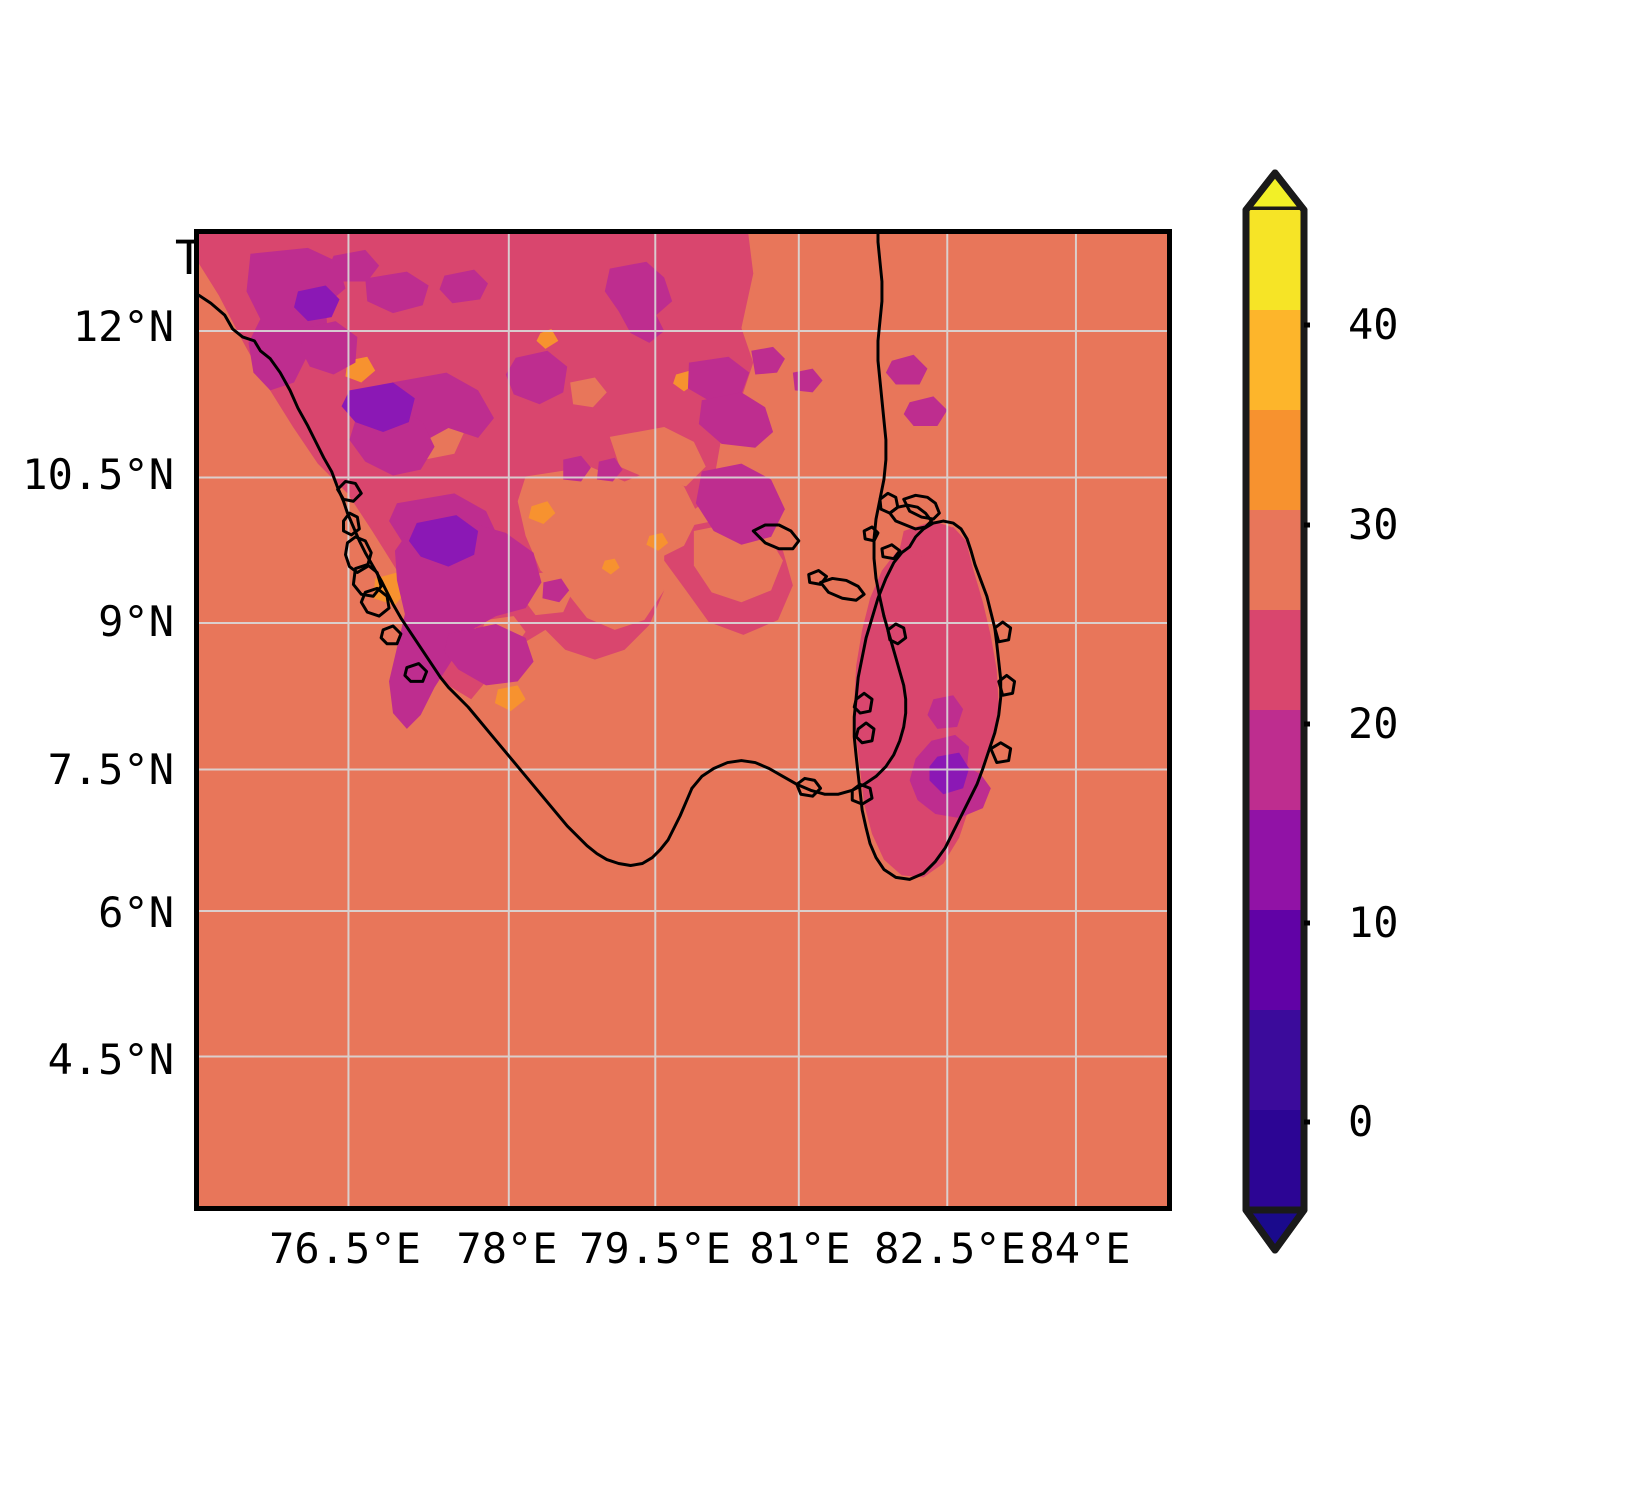 Image resolution: width=1650 pixels, height=1500 pixels. What do you see at coordinates (800, 1248) in the screenshot?
I see `xtick-label: 81°E` at bounding box center [800, 1248].